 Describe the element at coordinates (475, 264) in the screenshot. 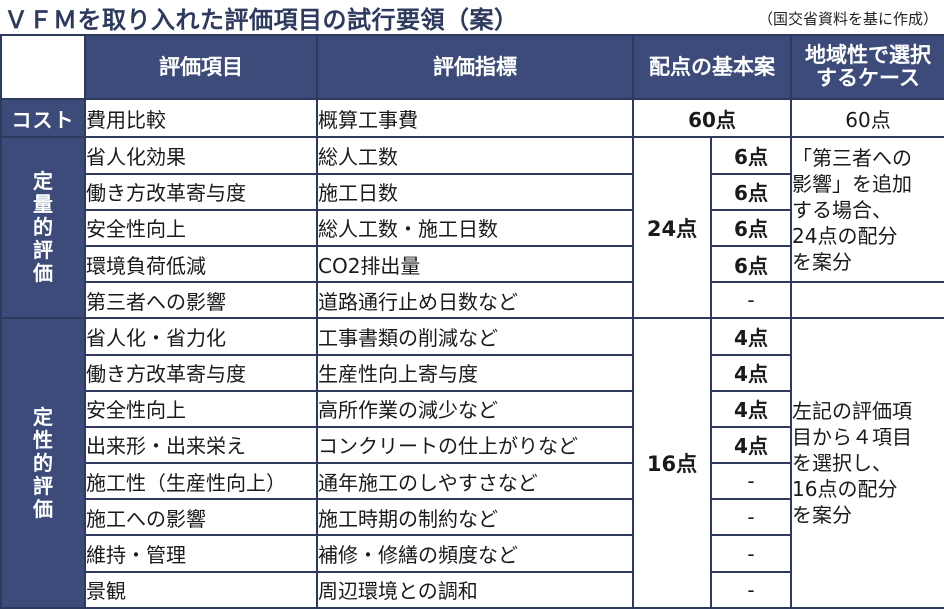

I see `eval-indicator: CO2排出量` at that location.